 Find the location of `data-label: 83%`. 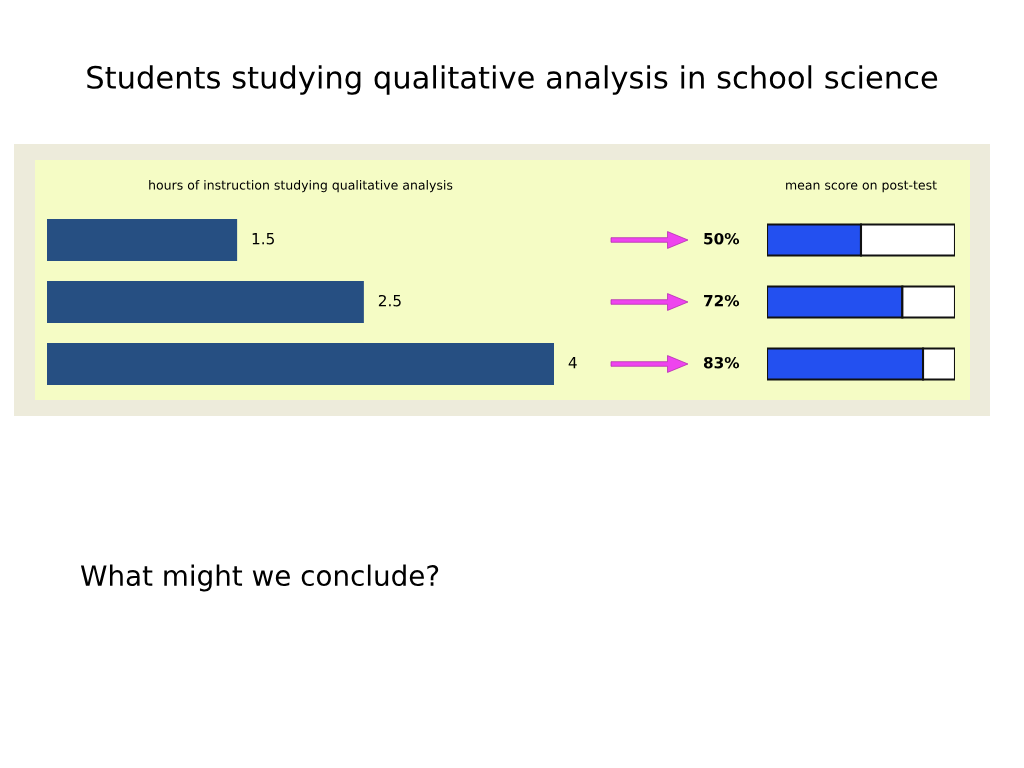

data-label: 83% is located at coordinates (721, 362).